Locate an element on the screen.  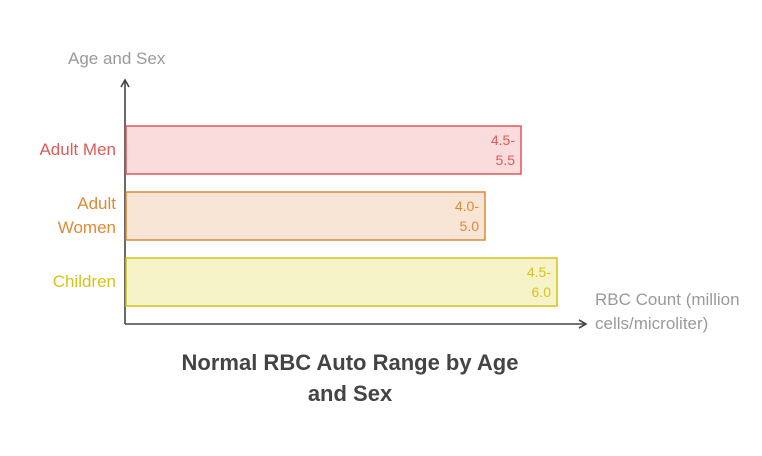
x-axis-label-box: RBC Count (million cells/microliter) is located at coordinates (667, 311).